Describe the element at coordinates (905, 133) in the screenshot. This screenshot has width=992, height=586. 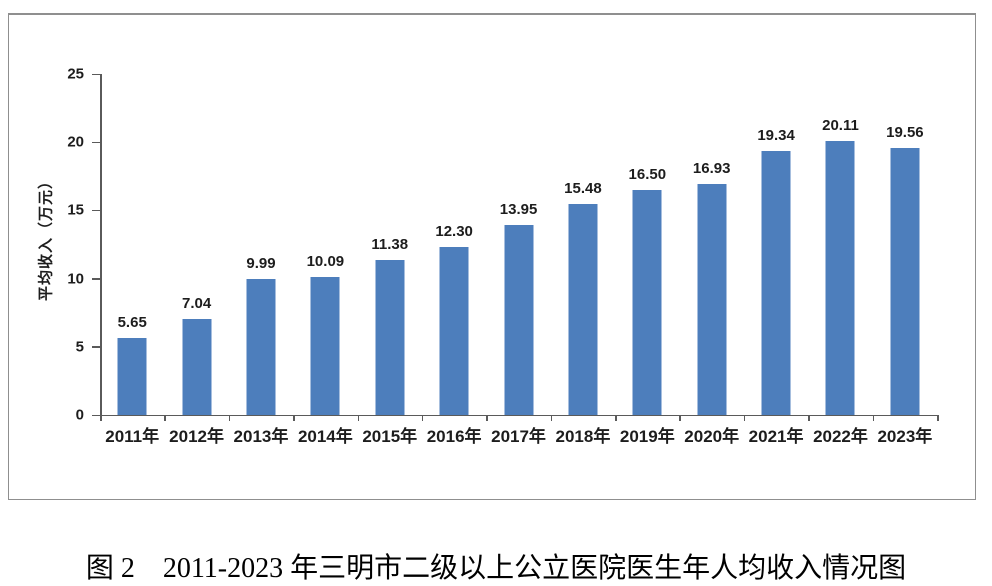
I see `bar-value-label: 19.56` at that location.